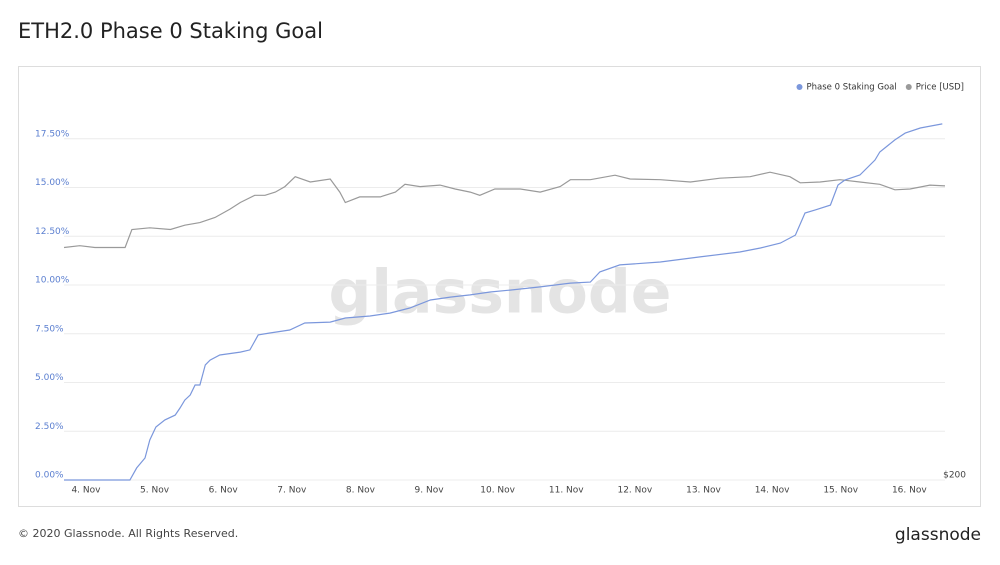 The image size is (1000, 565). What do you see at coordinates (940, 88) in the screenshot?
I see `legend-label: Price [USD]` at bounding box center [940, 88].